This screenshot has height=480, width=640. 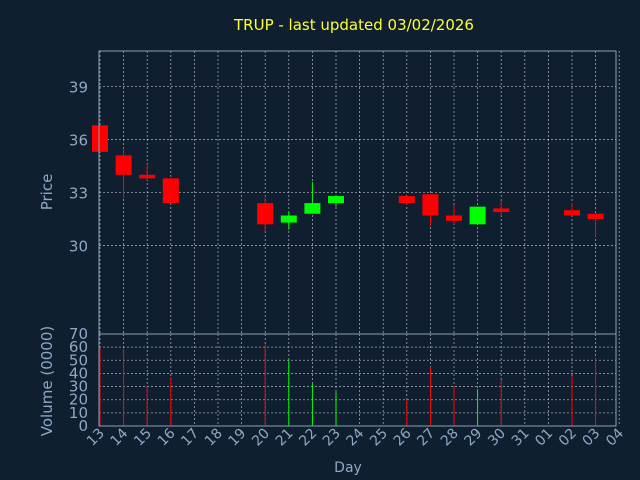 I want to click on price-tick-label: 36, so click(x=78, y=140).